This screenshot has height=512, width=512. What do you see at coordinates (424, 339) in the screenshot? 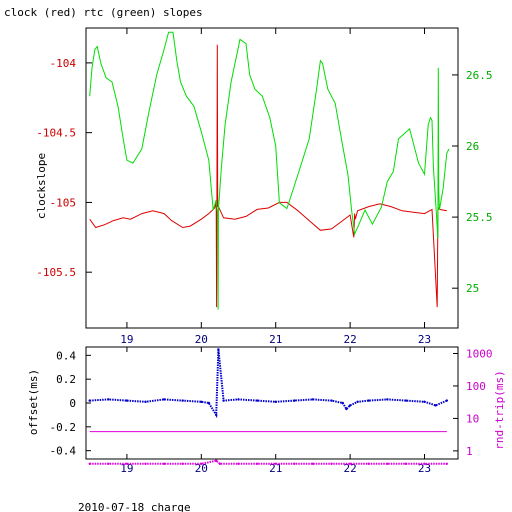
I see `top-x-tick-label: 23` at bounding box center [424, 339].